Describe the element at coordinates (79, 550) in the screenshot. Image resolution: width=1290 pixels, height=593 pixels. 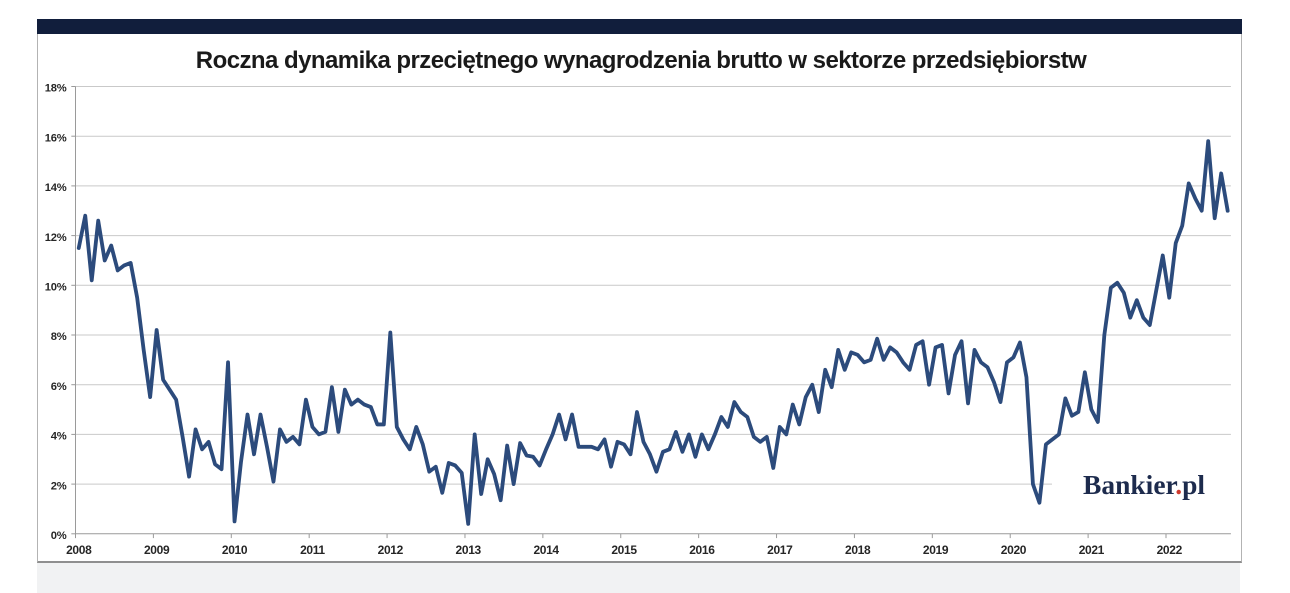
I see `svg-text: 2008` at that location.